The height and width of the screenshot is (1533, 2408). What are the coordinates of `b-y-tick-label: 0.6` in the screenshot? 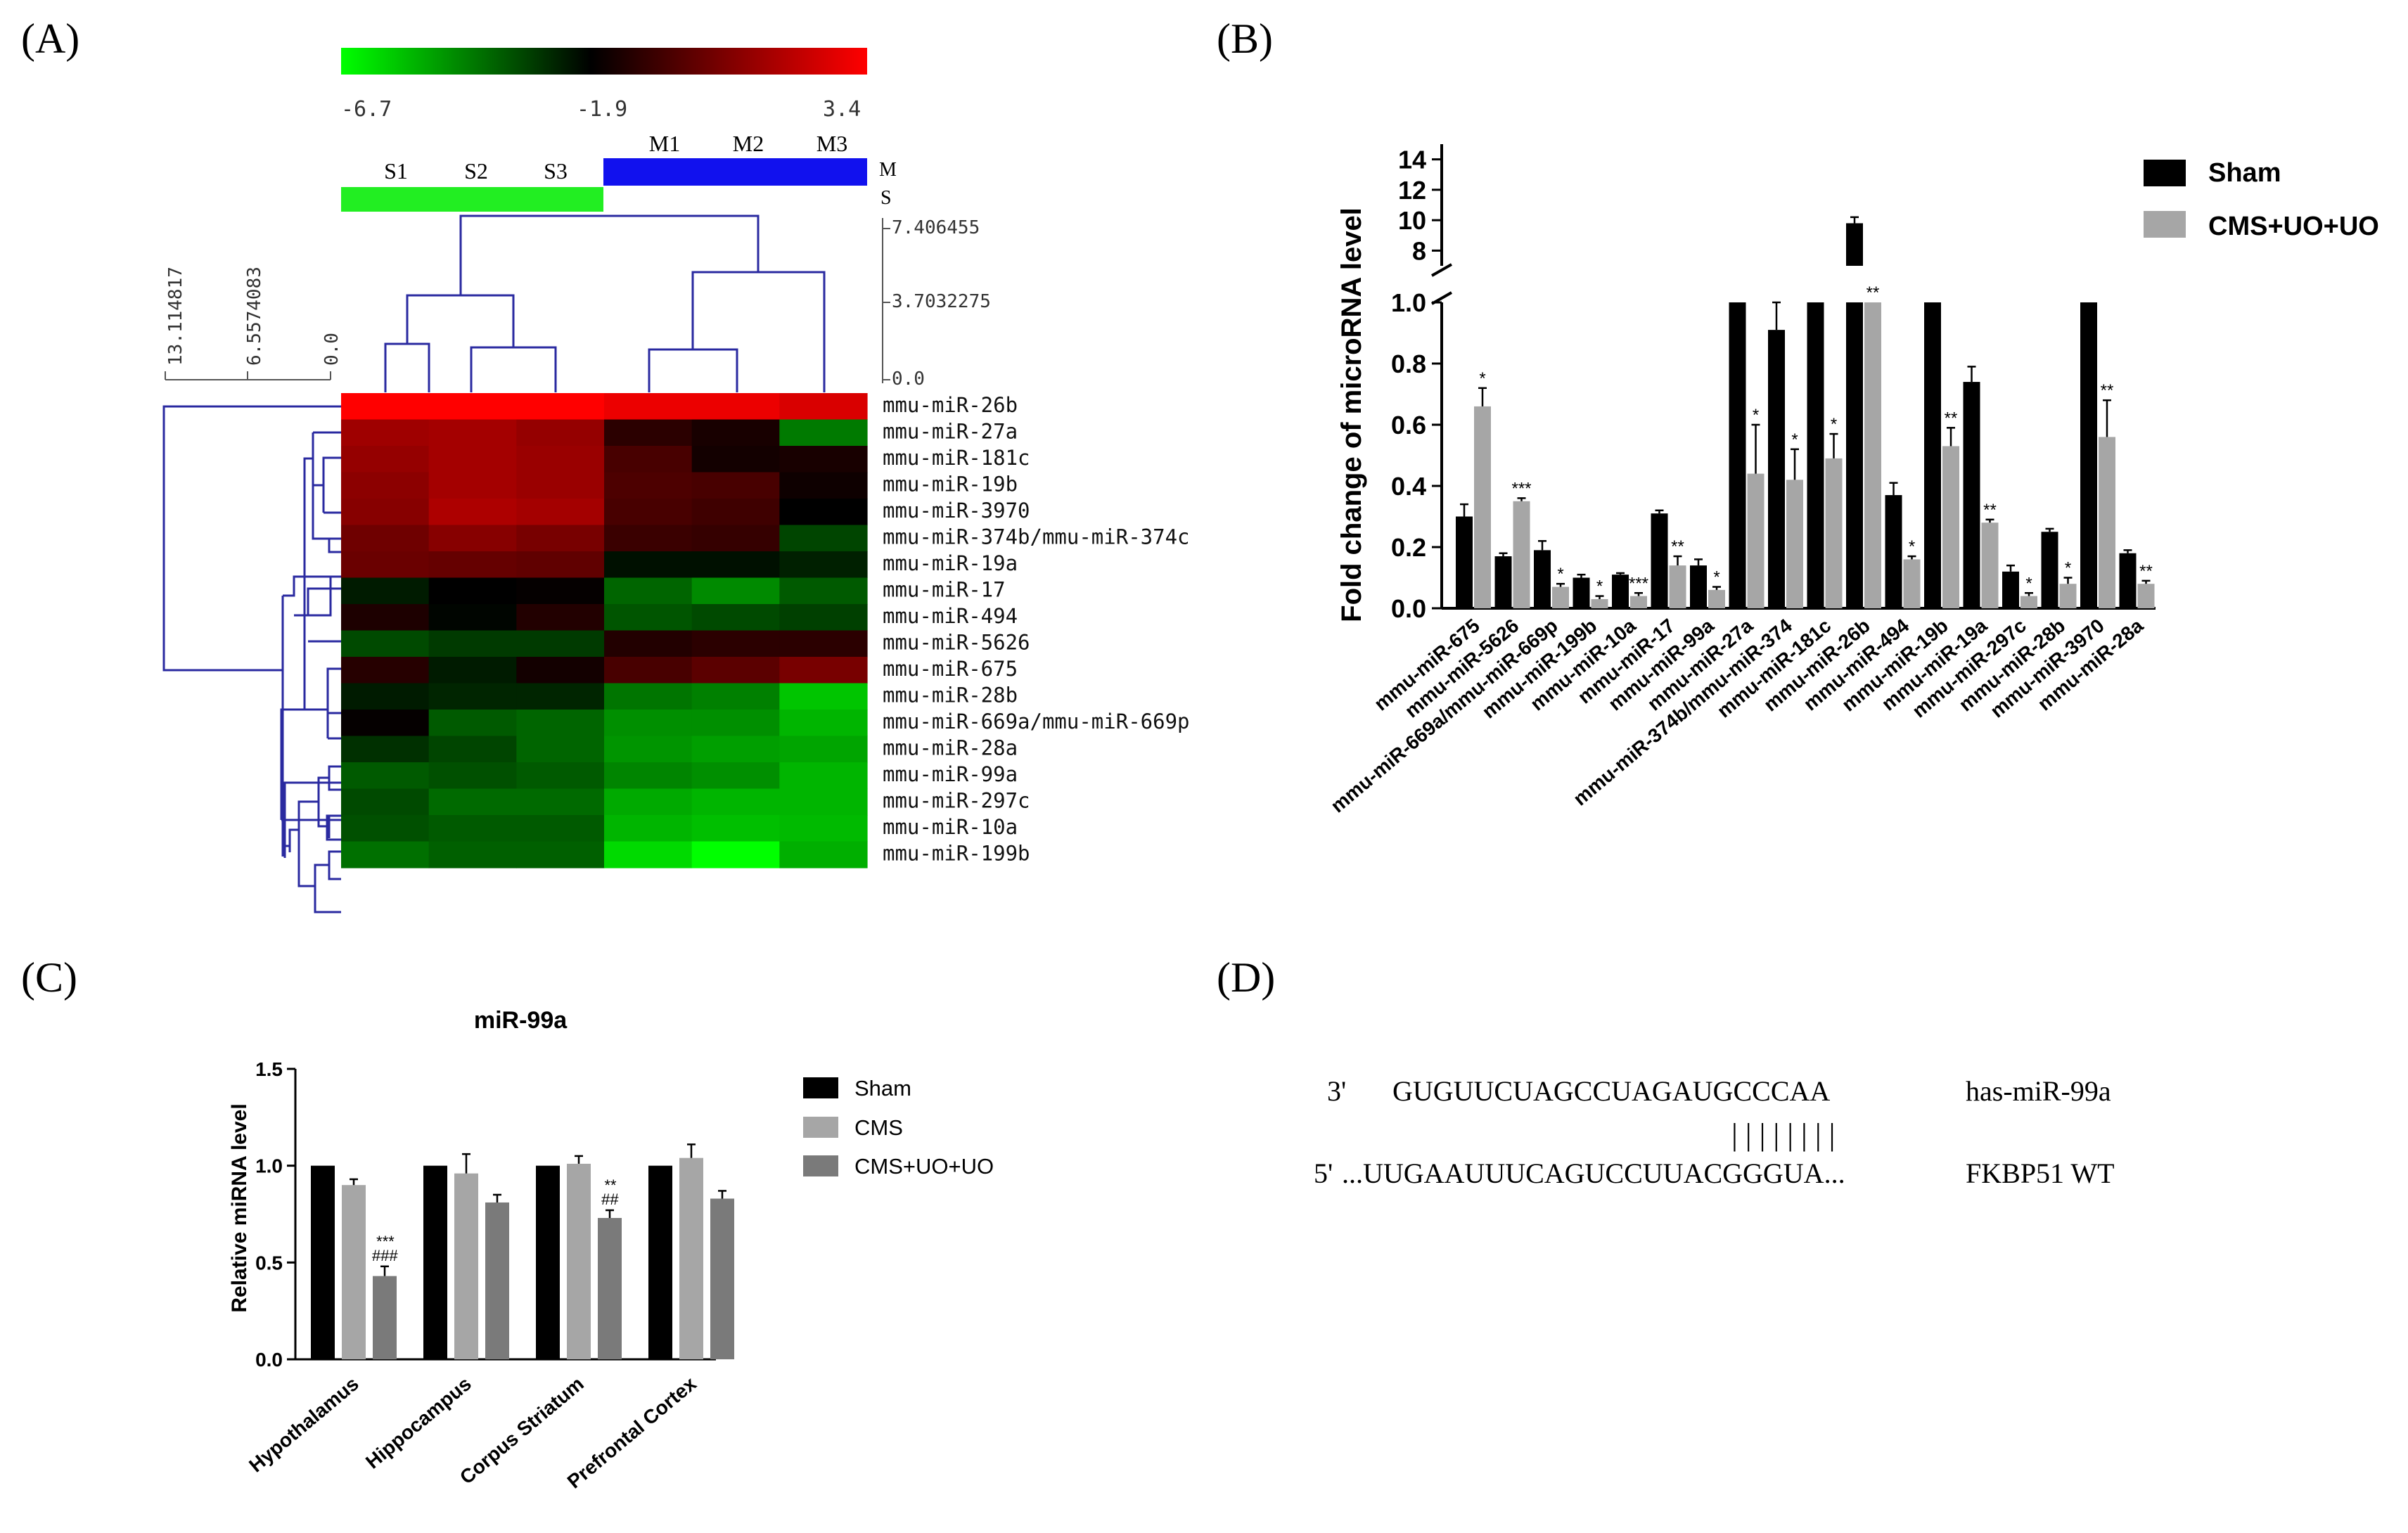 It's located at (1408, 425).